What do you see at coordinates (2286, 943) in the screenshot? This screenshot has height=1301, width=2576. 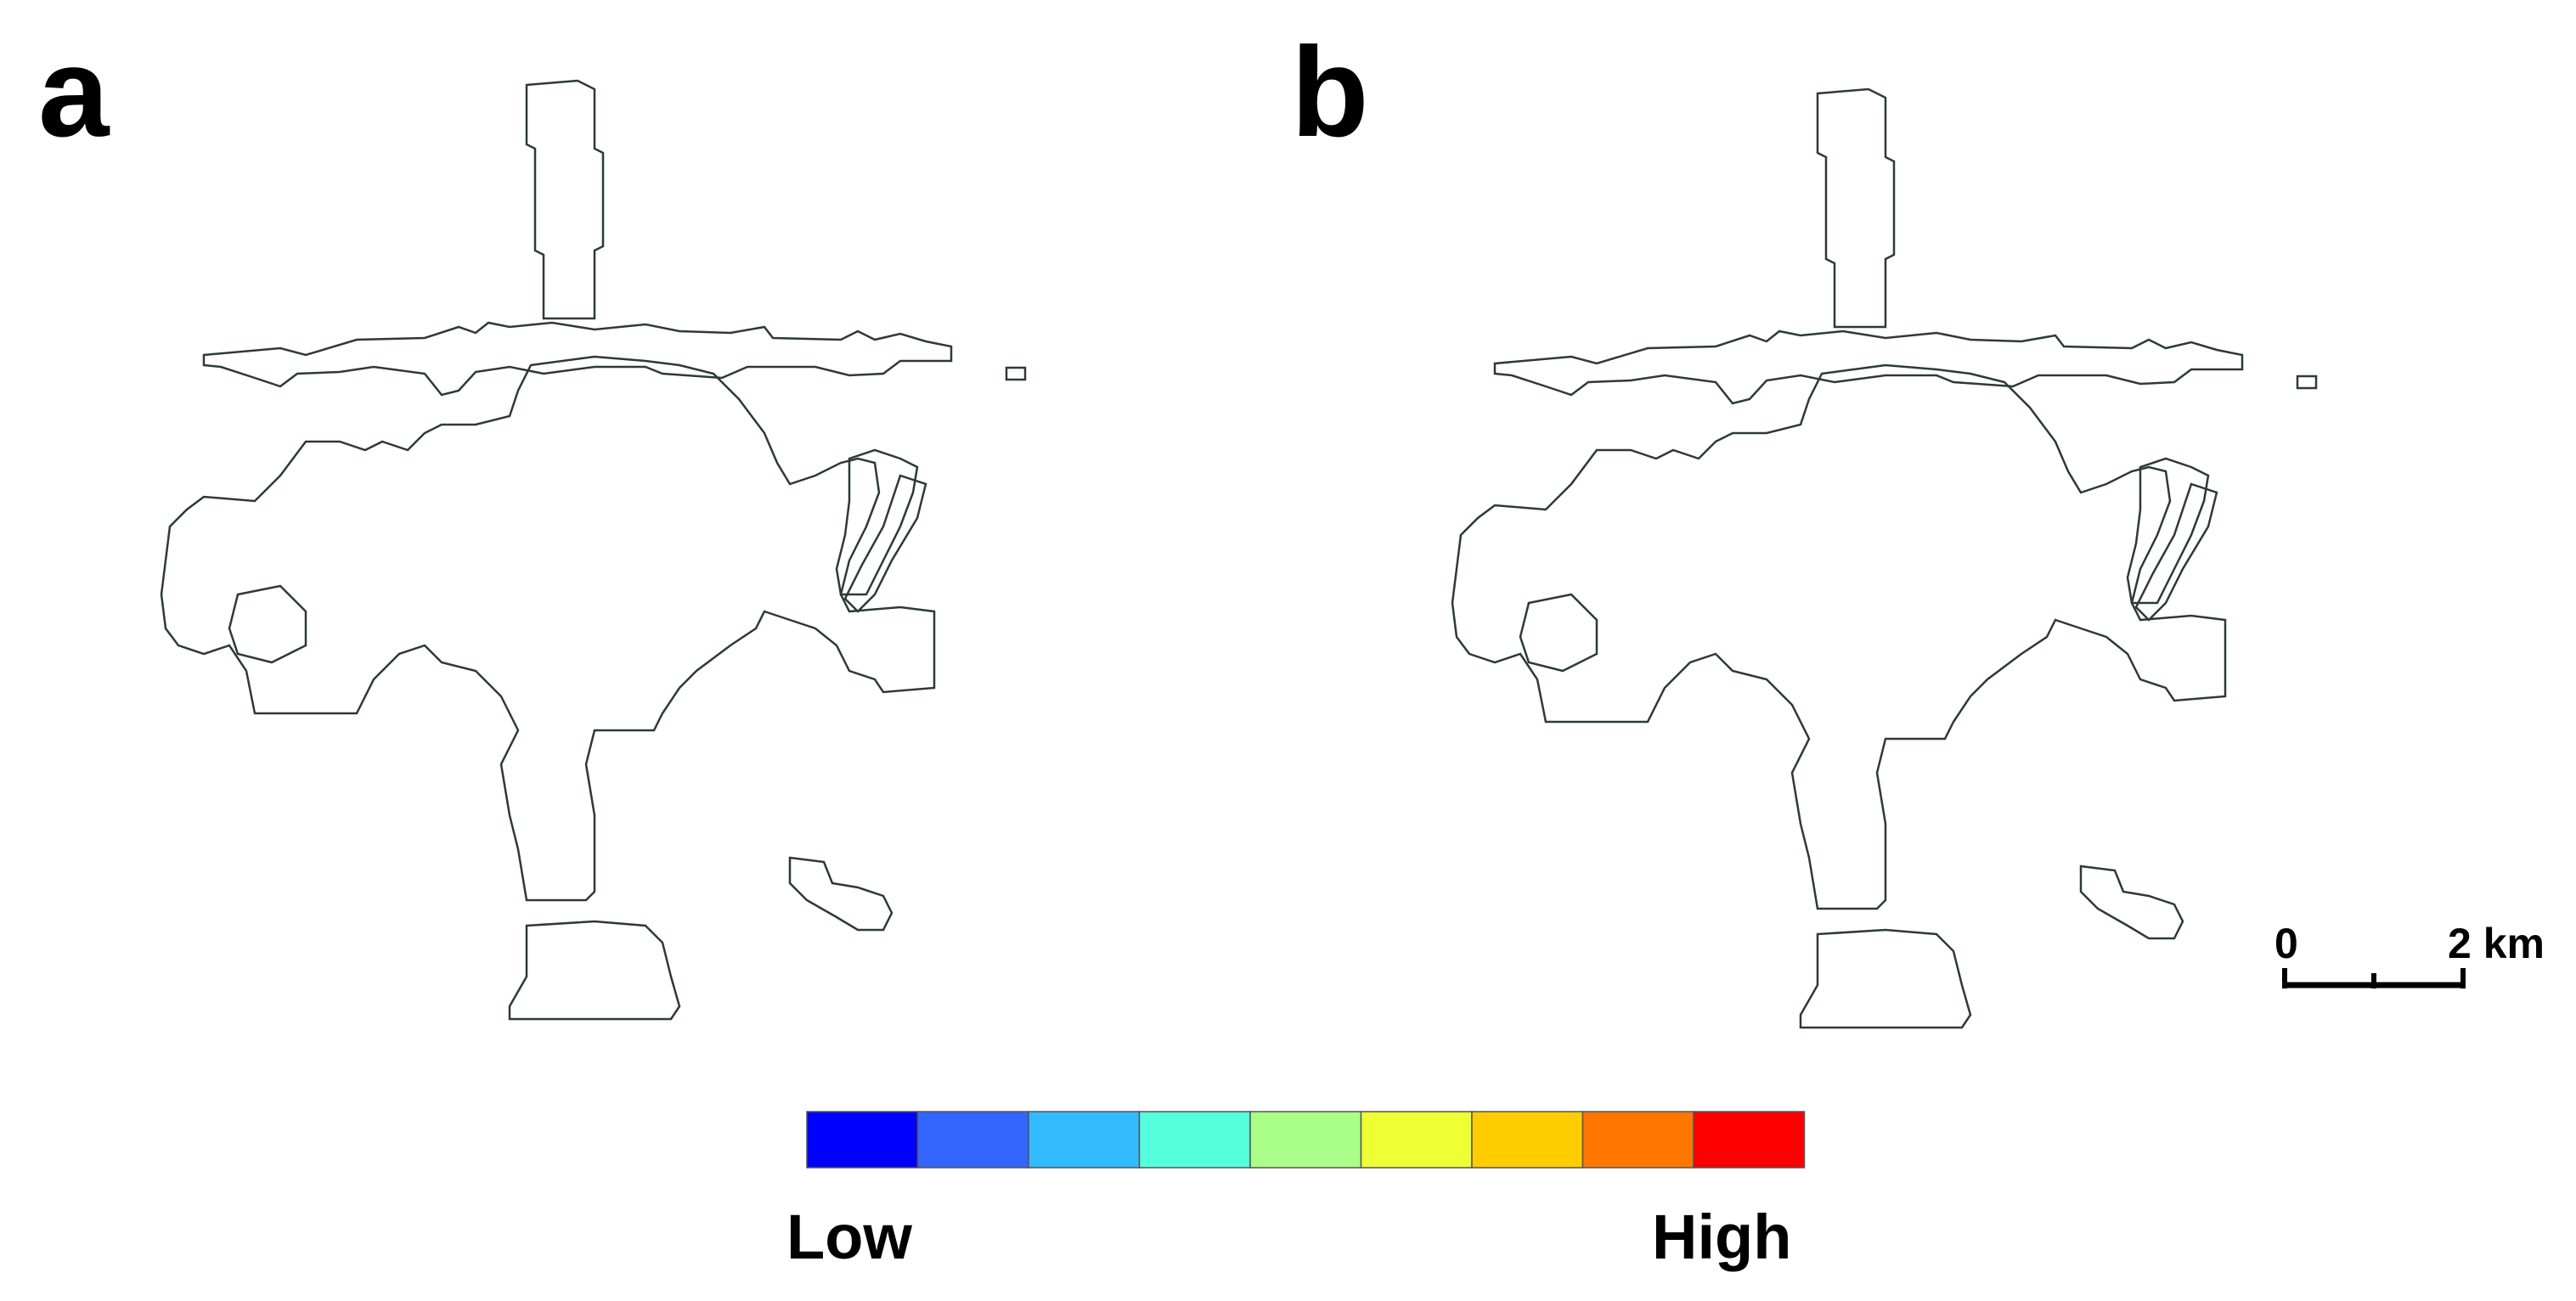 I see `scale-start-label: 0` at bounding box center [2286, 943].